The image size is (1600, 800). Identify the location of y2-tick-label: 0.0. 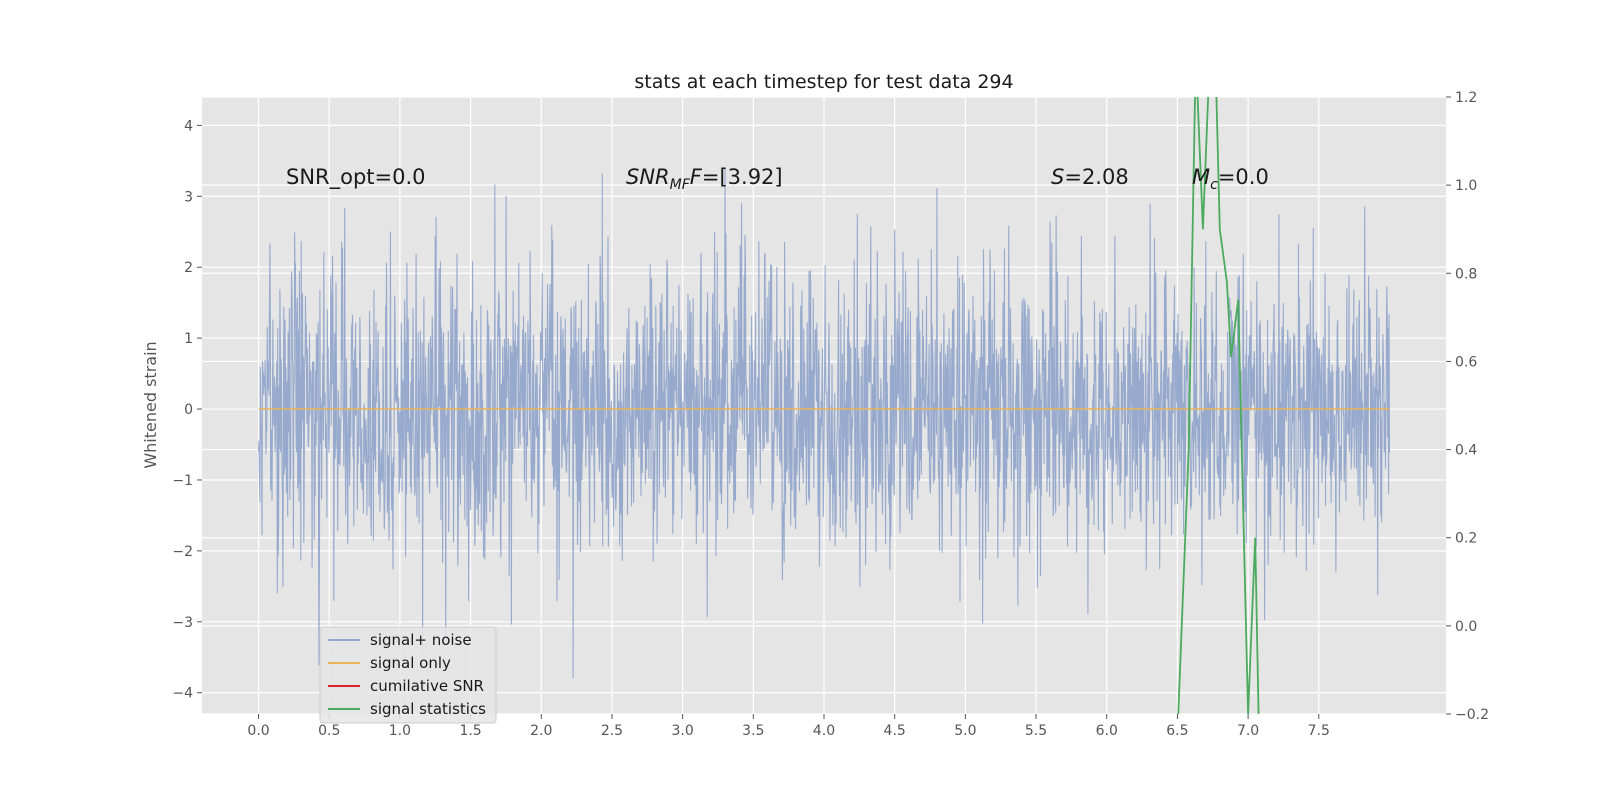
(1466, 627).